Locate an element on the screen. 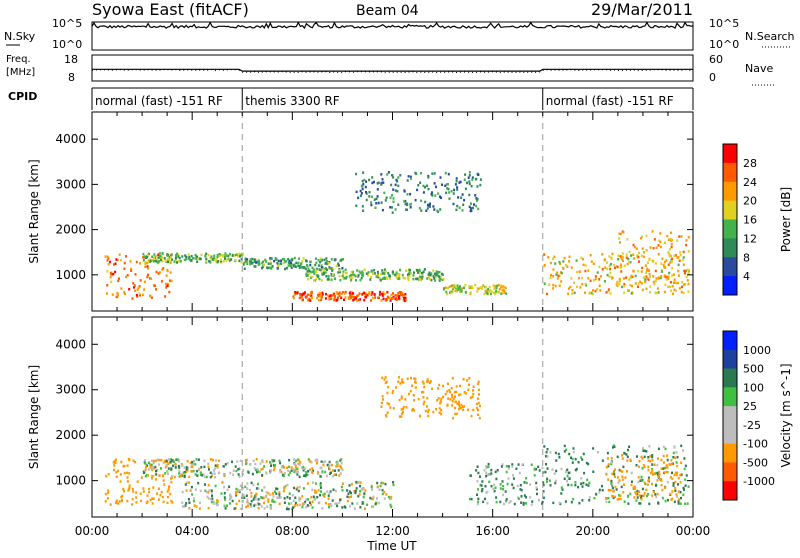 This screenshot has width=800, height=558. nsearch-label: N.Search is located at coordinates (770, 36).